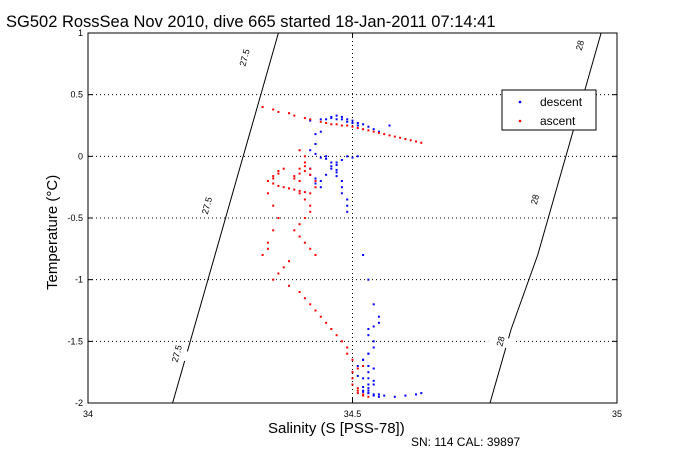  I want to click on y-tick-label: -1.5, so click(75, 341).